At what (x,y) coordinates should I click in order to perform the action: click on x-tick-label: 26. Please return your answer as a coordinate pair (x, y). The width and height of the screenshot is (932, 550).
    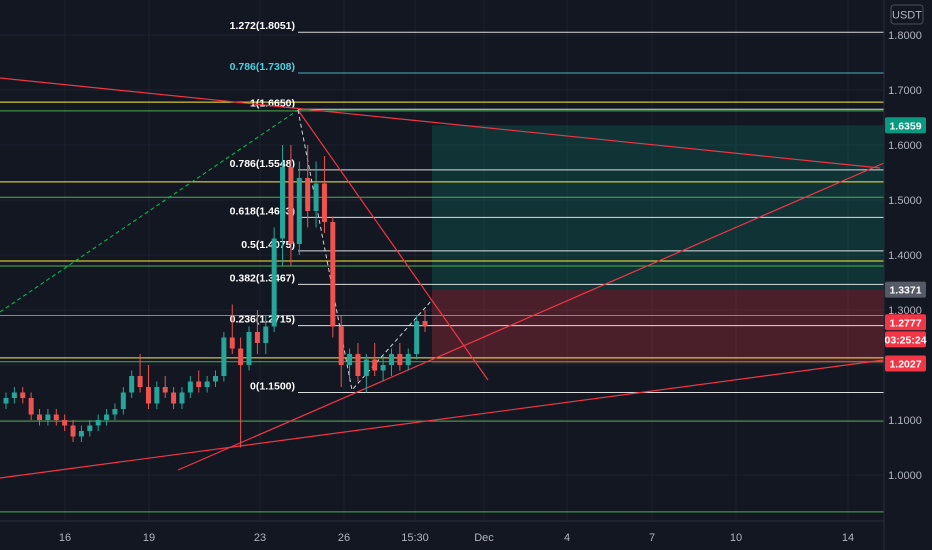
    Looking at the image, I should click on (344, 538).